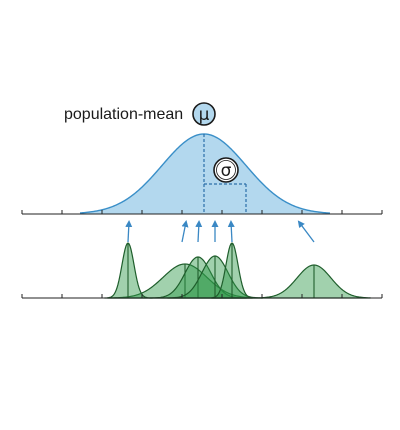 This screenshot has height=430, width=400. Describe the element at coordinates (220, 231) in the screenshot. I see `sample-arrows` at that location.